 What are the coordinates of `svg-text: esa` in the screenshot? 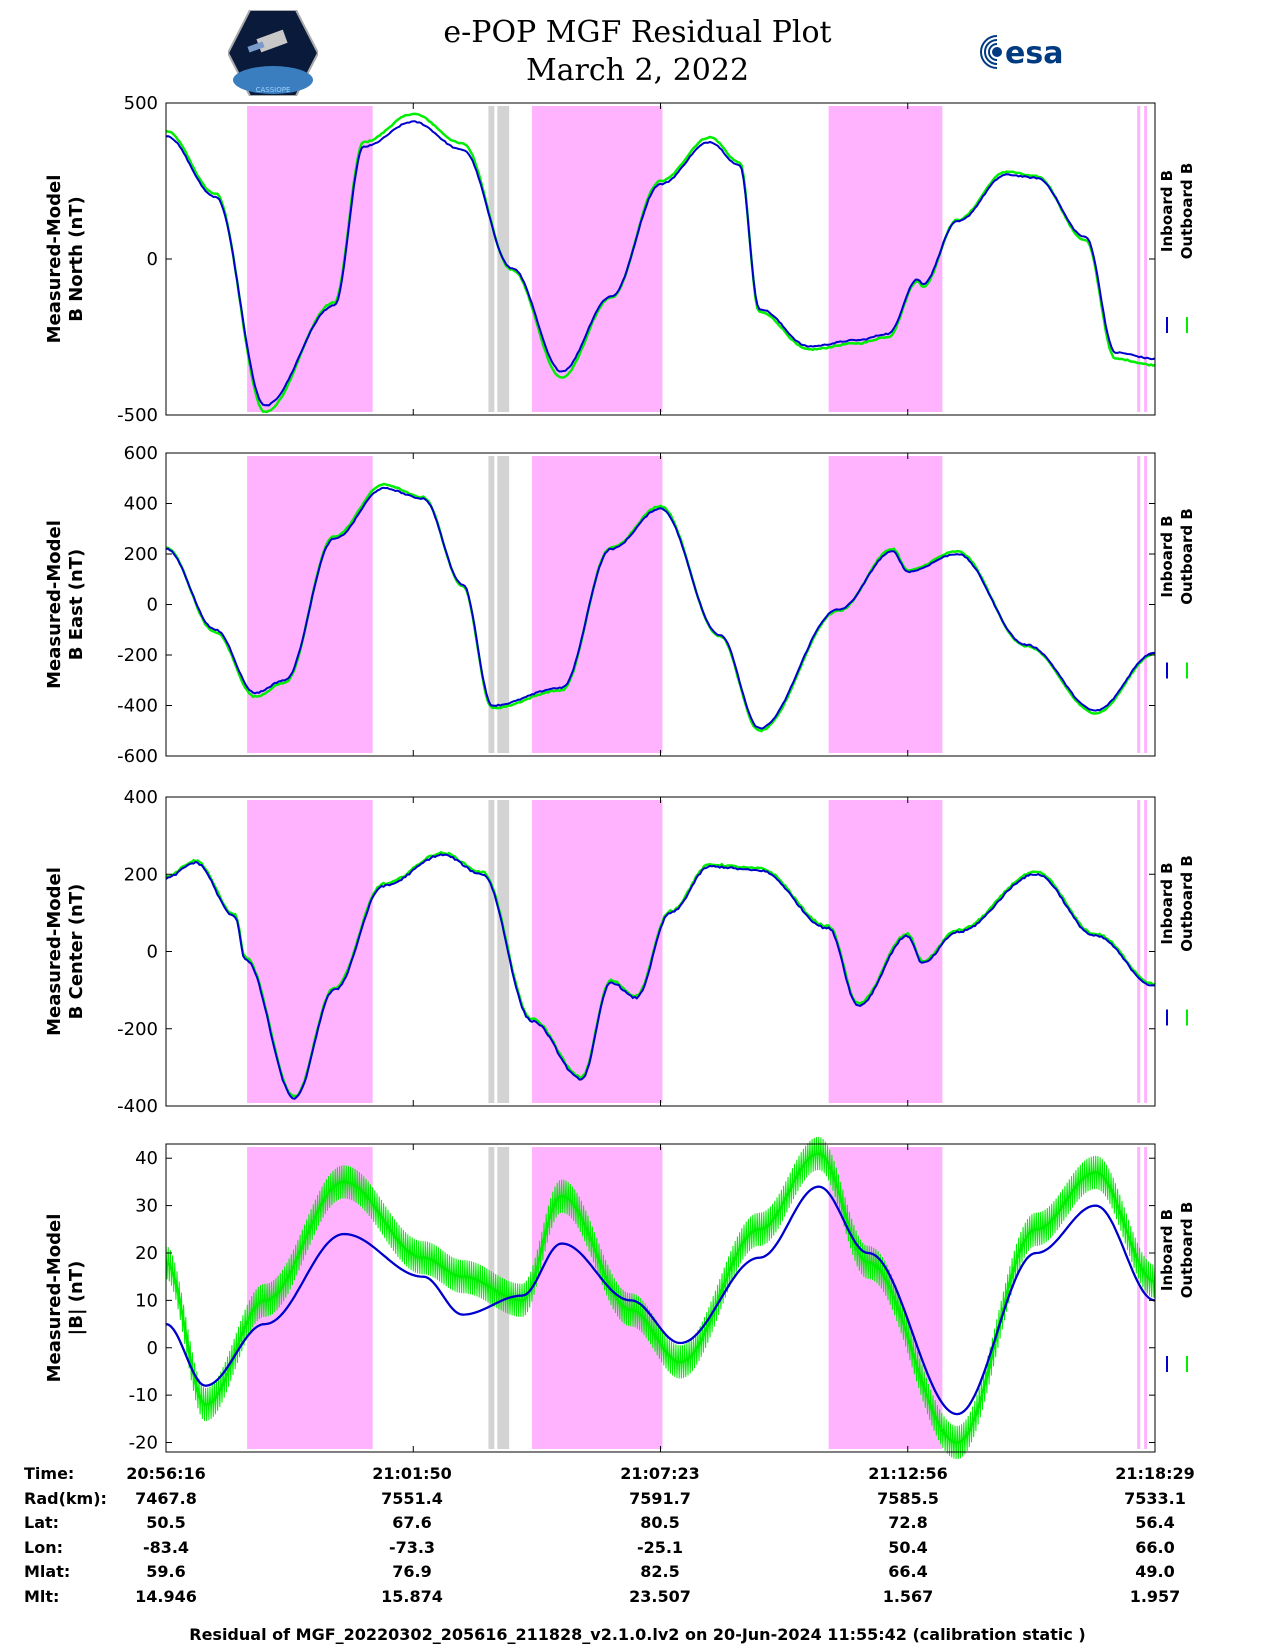 It's located at (1034, 53).